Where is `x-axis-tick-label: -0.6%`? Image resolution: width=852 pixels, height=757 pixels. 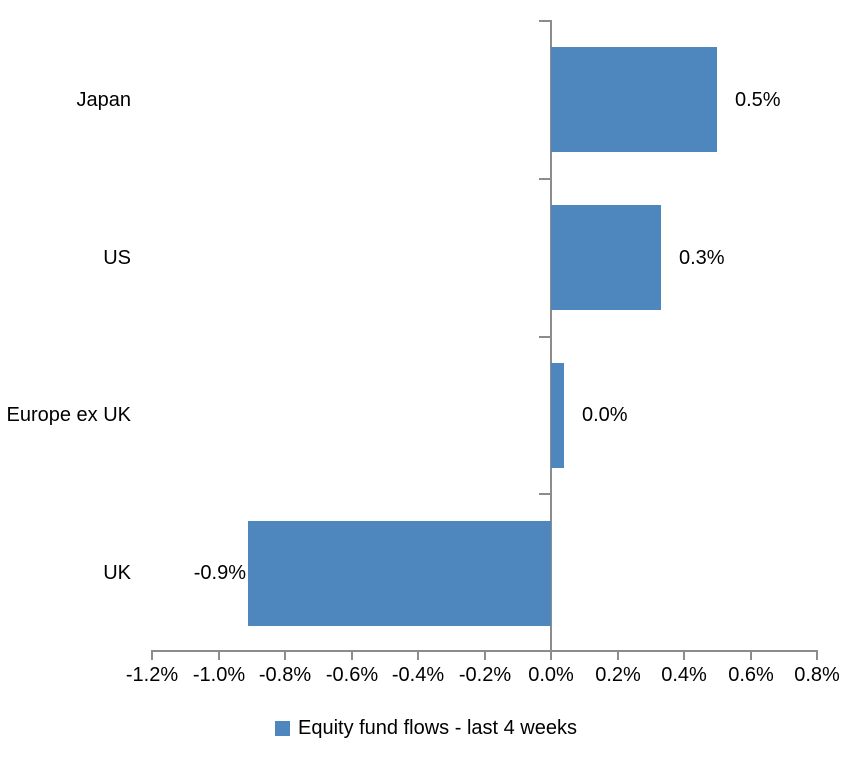
x-axis-tick-label: -0.6% is located at coordinates (352, 675).